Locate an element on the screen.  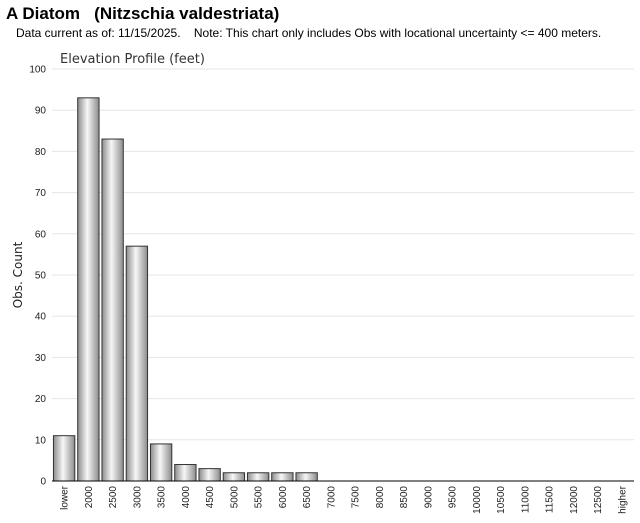
x-tick-label: 3000 is located at coordinates (137, 497).